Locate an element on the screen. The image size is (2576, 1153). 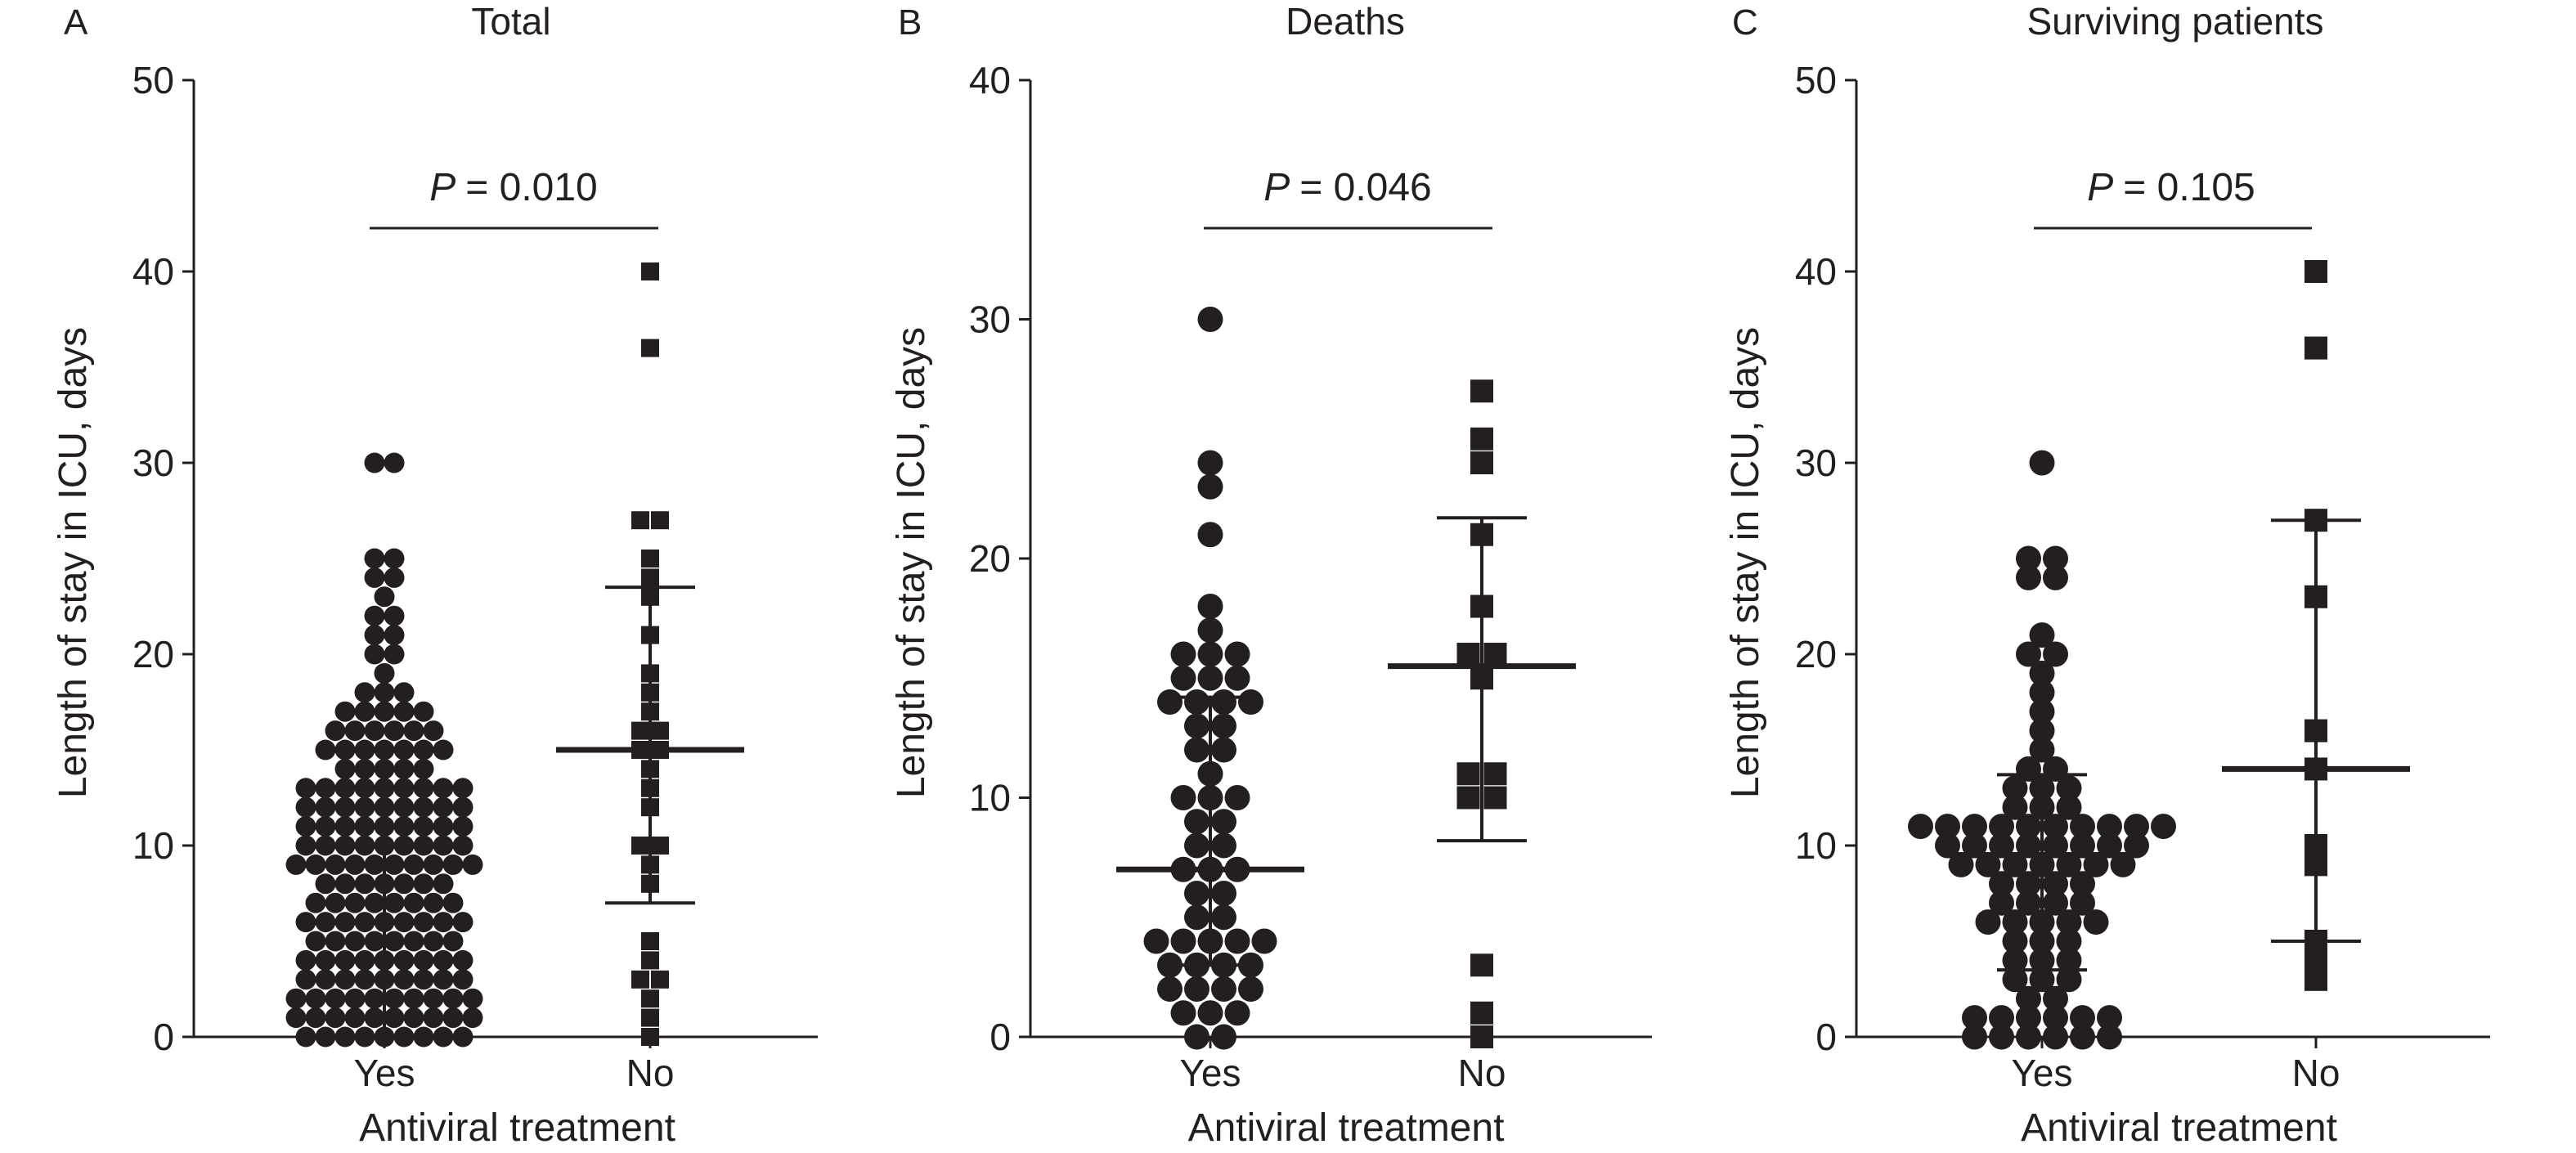
p-symbol: P is located at coordinates (1276, 188).